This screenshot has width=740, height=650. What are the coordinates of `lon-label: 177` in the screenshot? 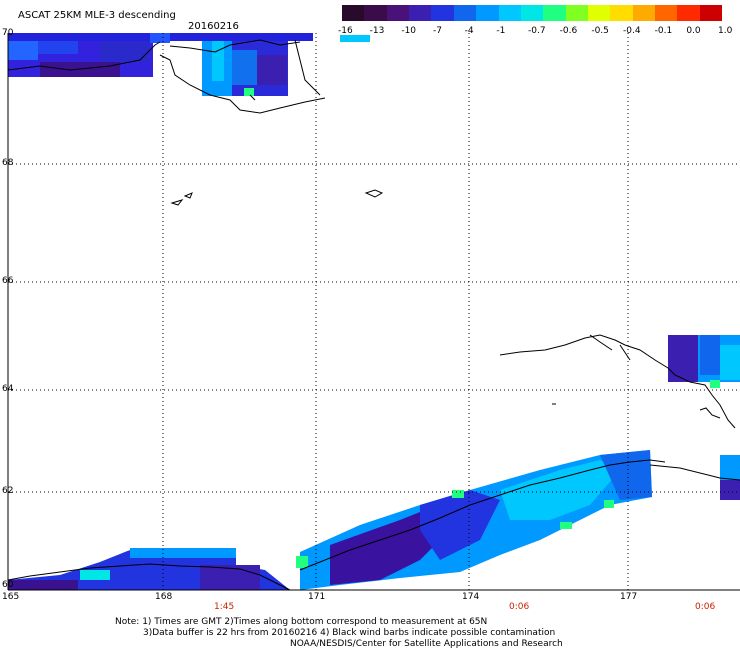 It's located at (629, 597).